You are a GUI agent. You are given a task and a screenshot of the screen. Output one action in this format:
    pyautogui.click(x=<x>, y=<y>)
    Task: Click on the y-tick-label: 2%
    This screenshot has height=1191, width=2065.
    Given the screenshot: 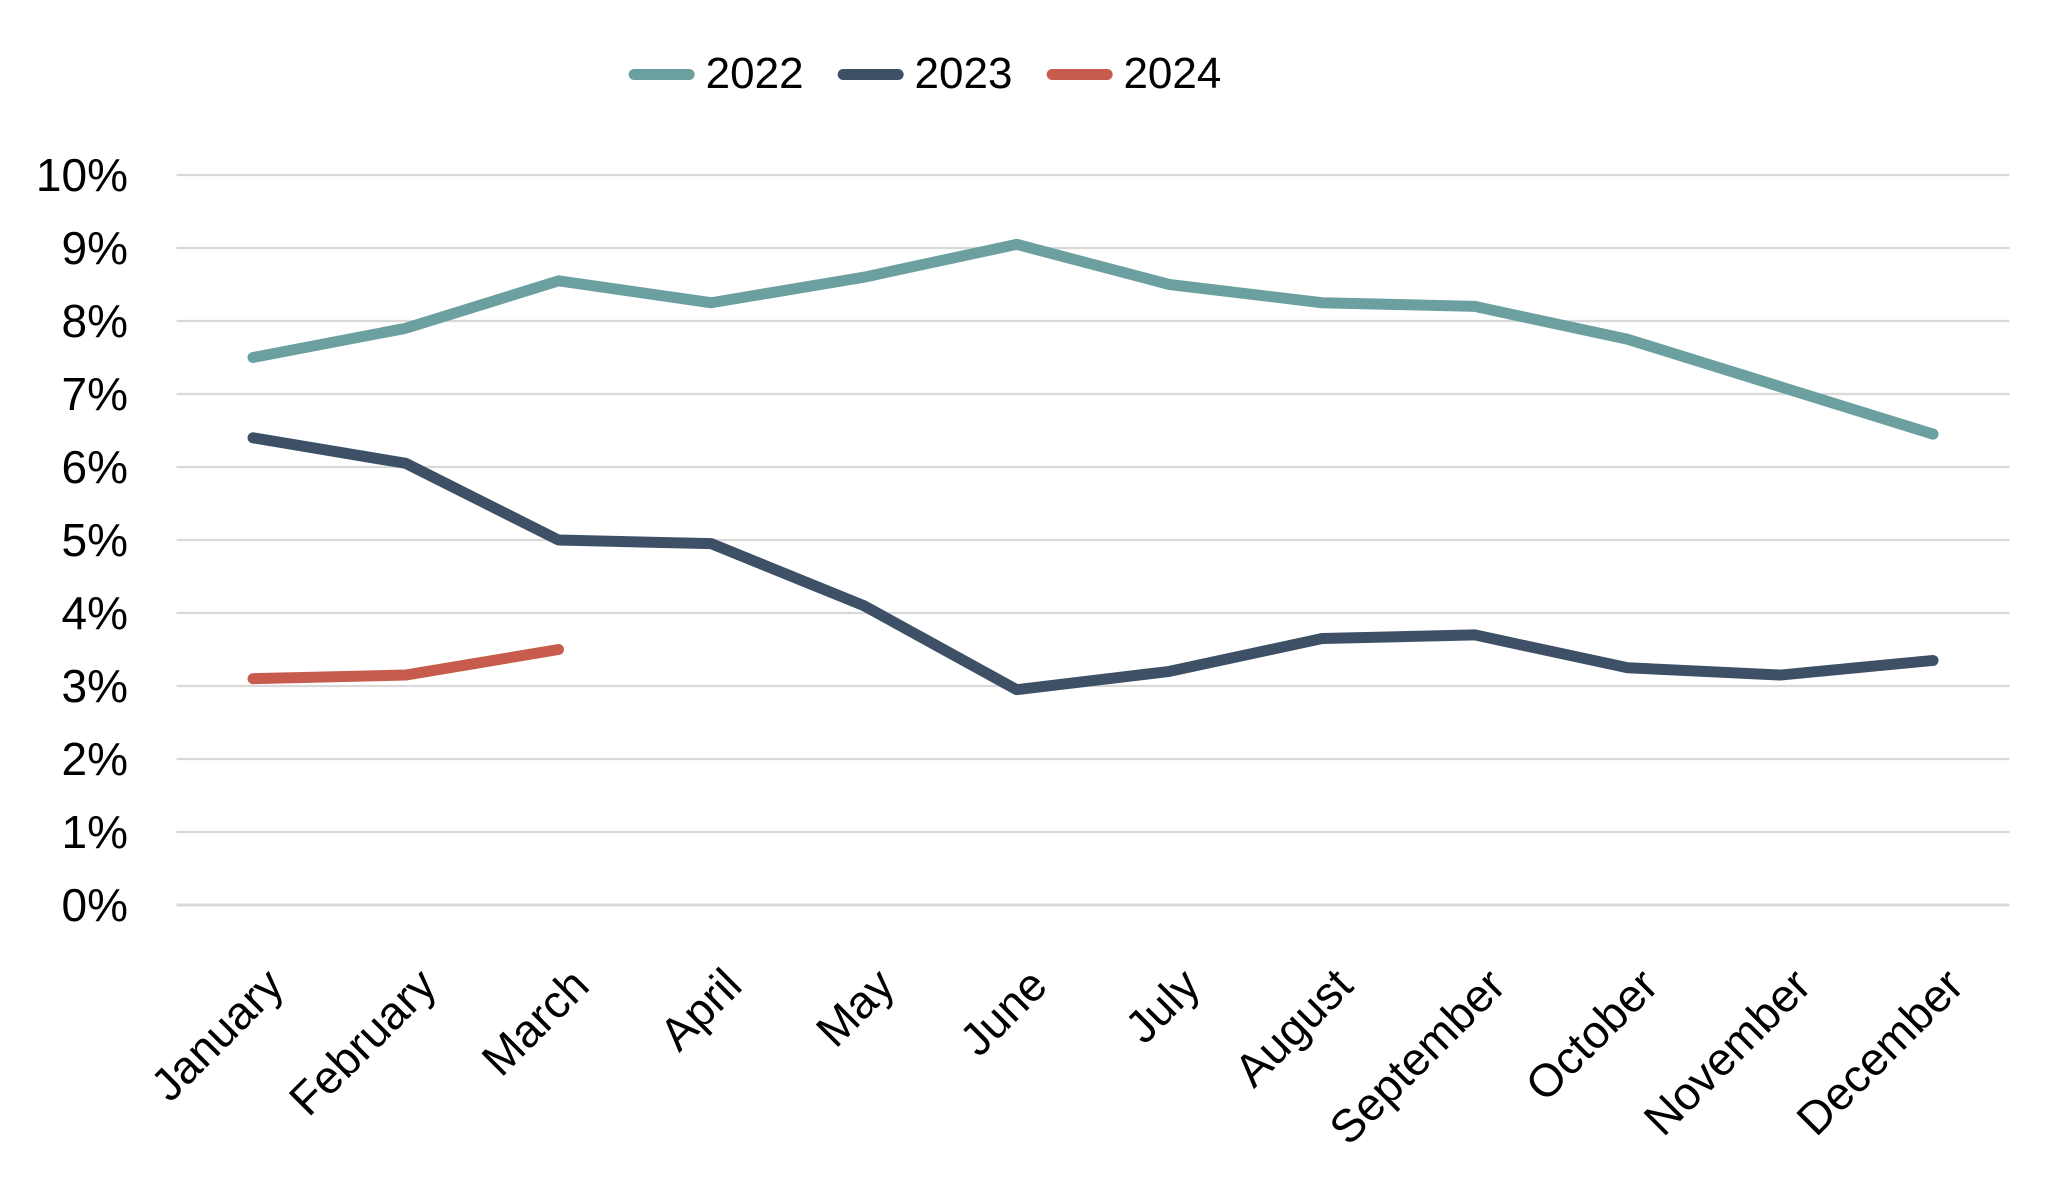 What is the action you would take?
    pyautogui.click(x=95, y=759)
    